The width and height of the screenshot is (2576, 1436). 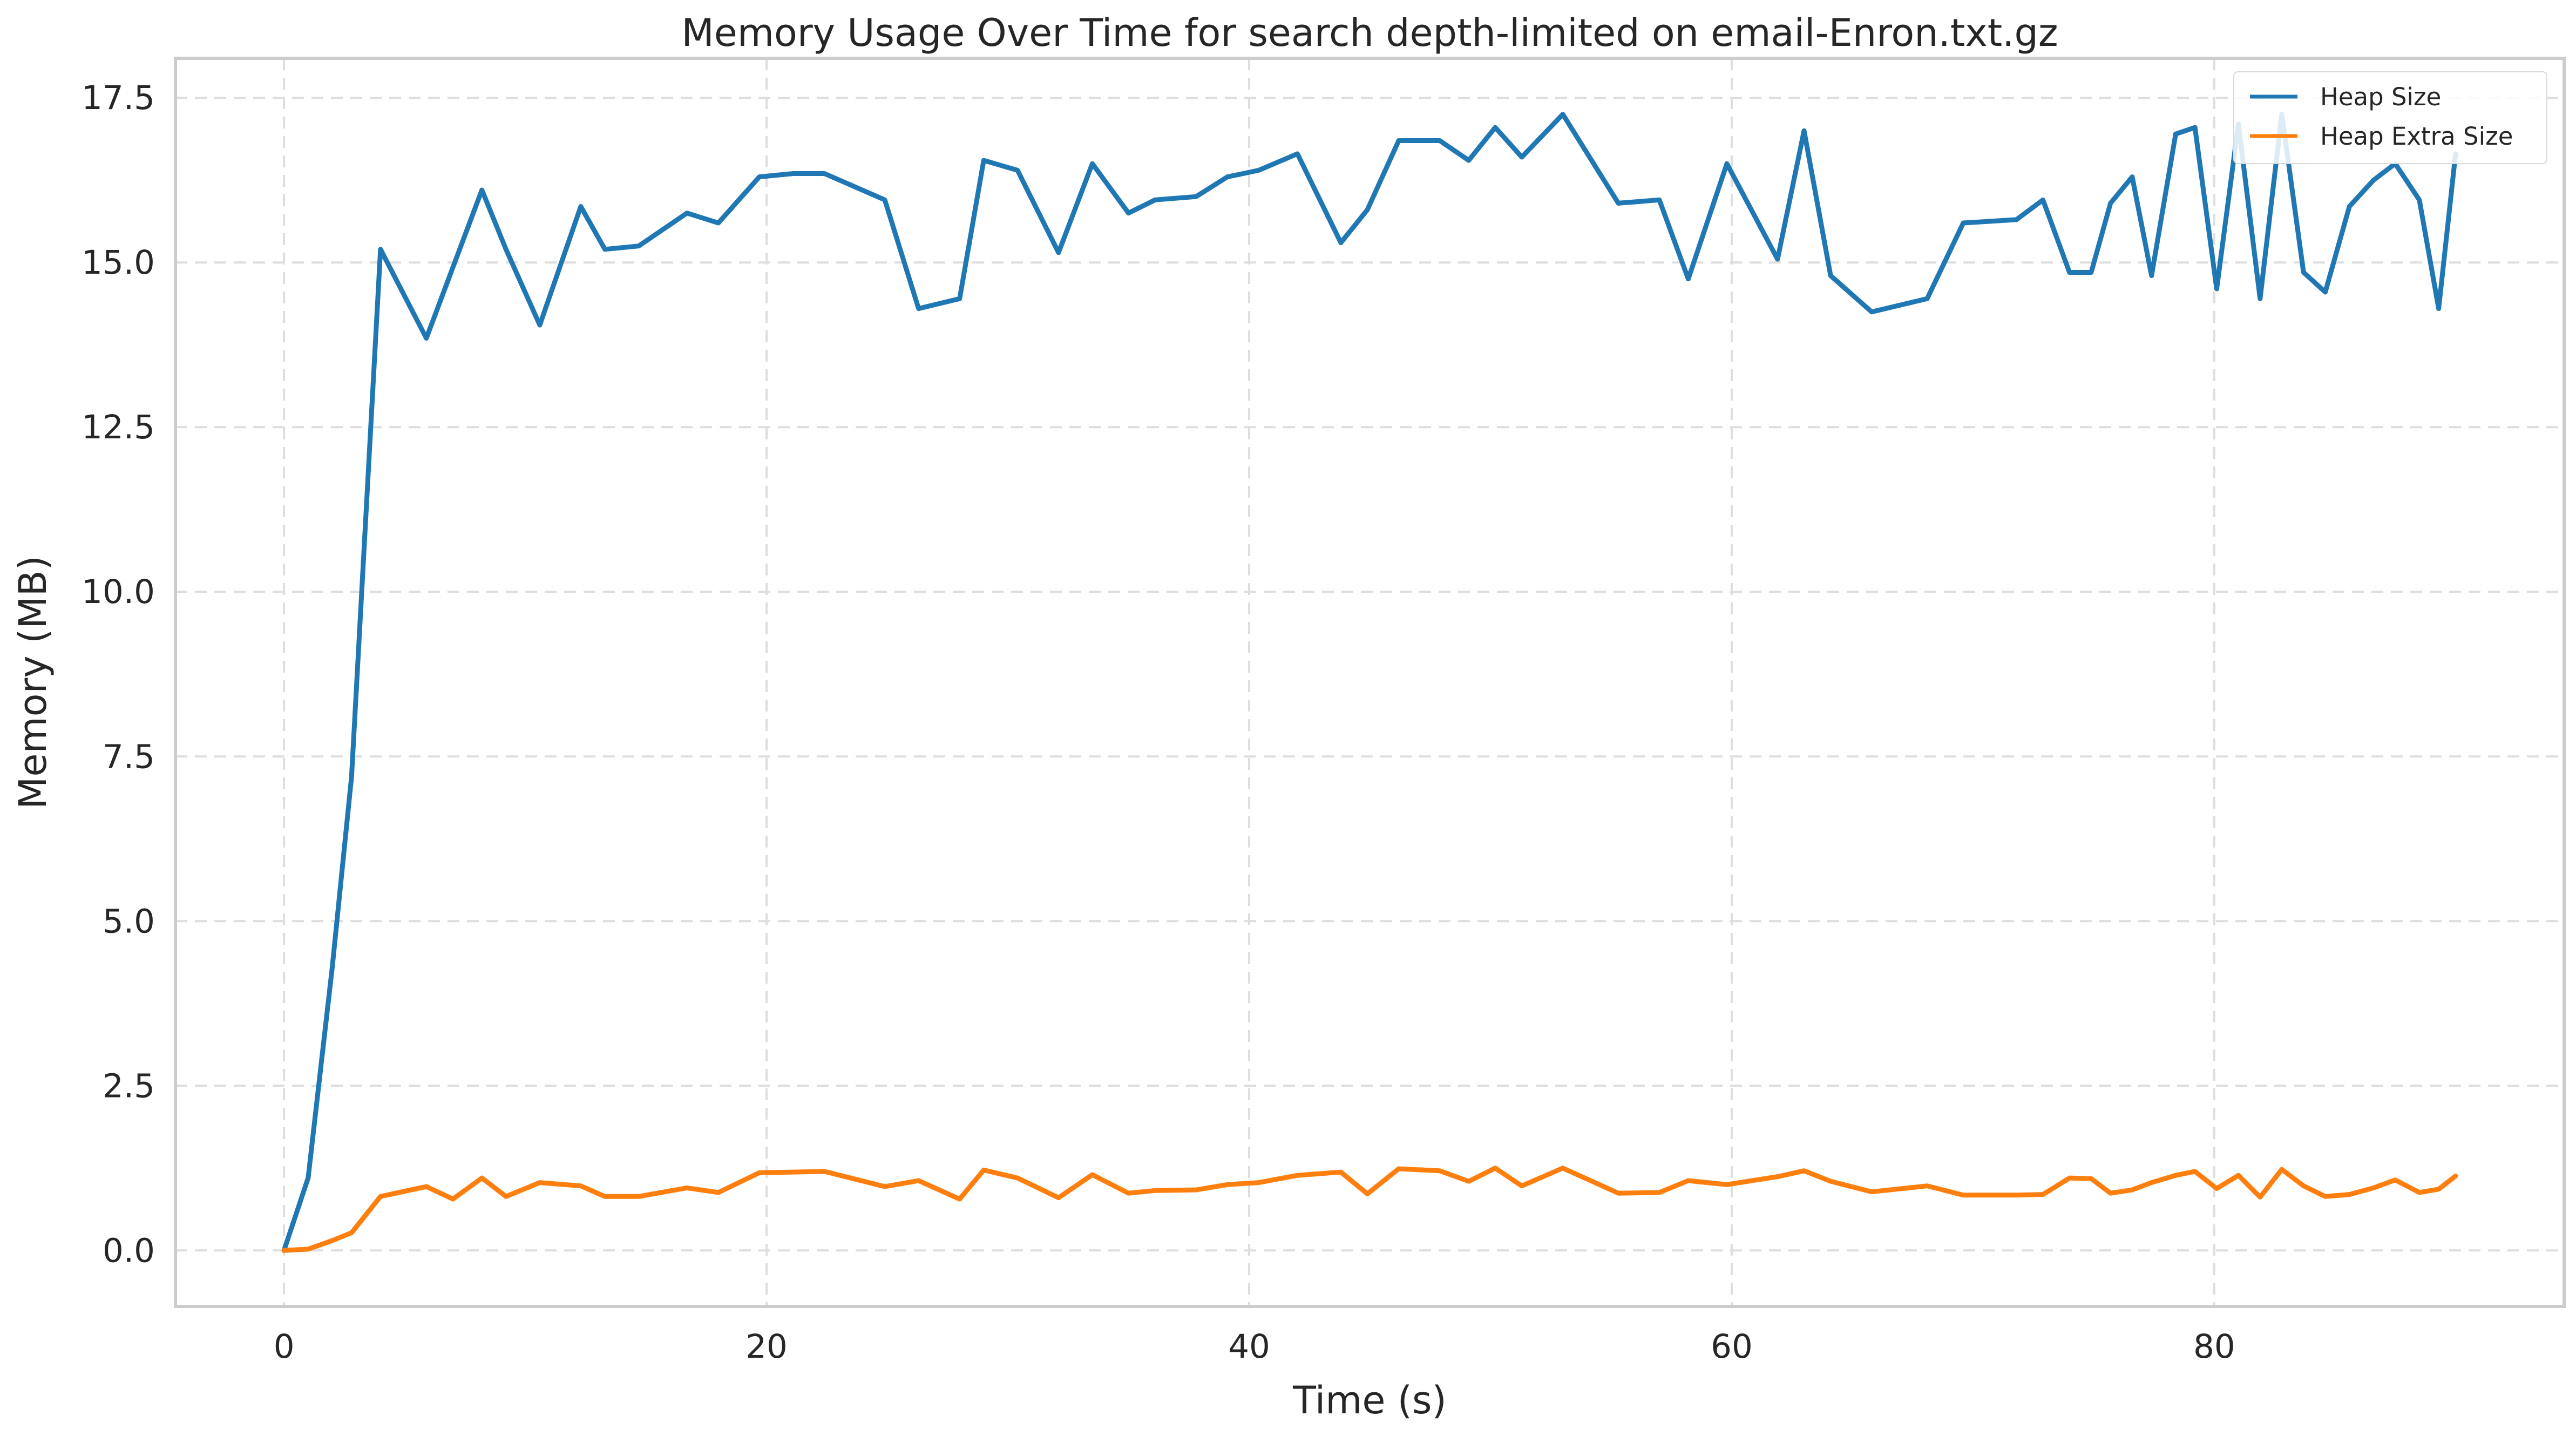 What do you see at coordinates (129, 1086) in the screenshot?
I see `y-tick-label: 2.5` at bounding box center [129, 1086].